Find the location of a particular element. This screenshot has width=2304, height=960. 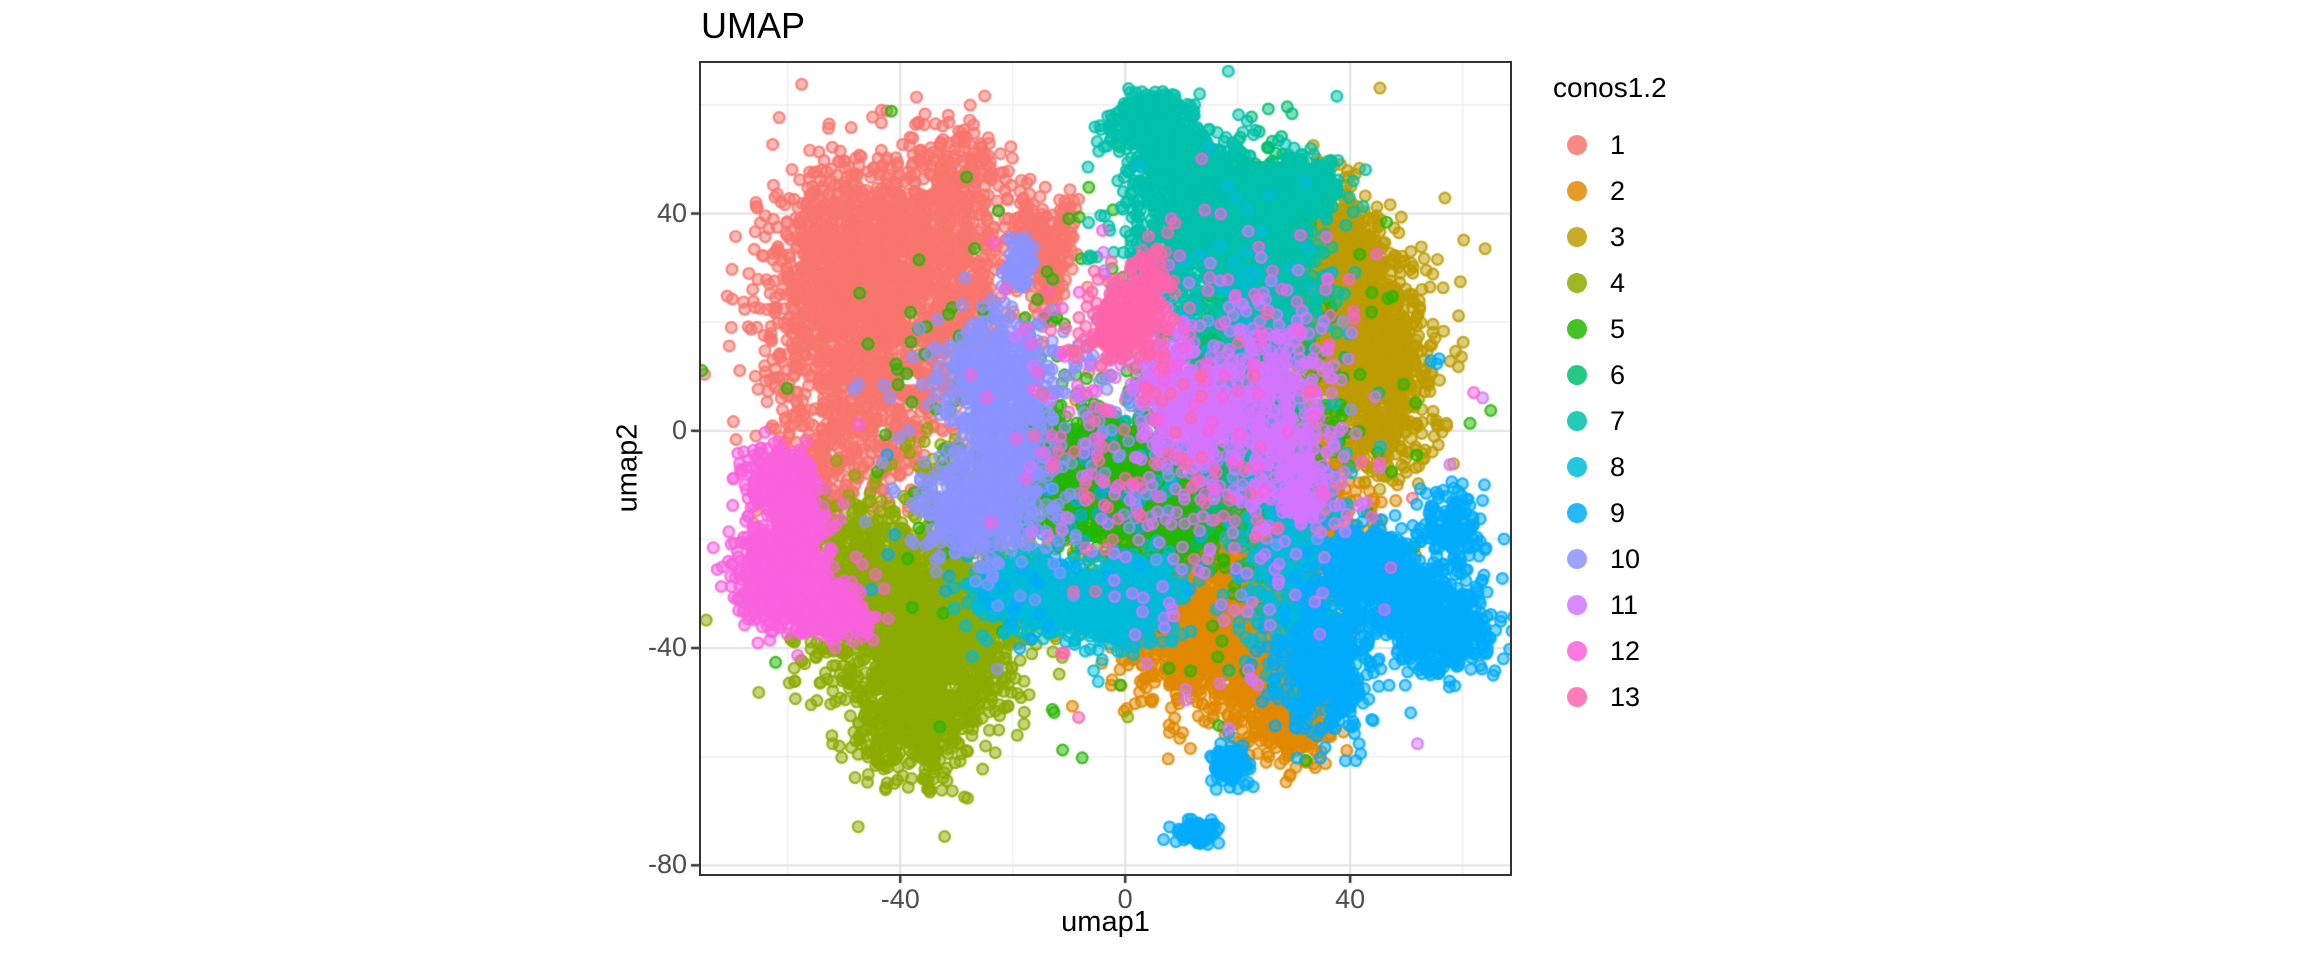

y-tick-label: -80 is located at coordinates (667, 864).